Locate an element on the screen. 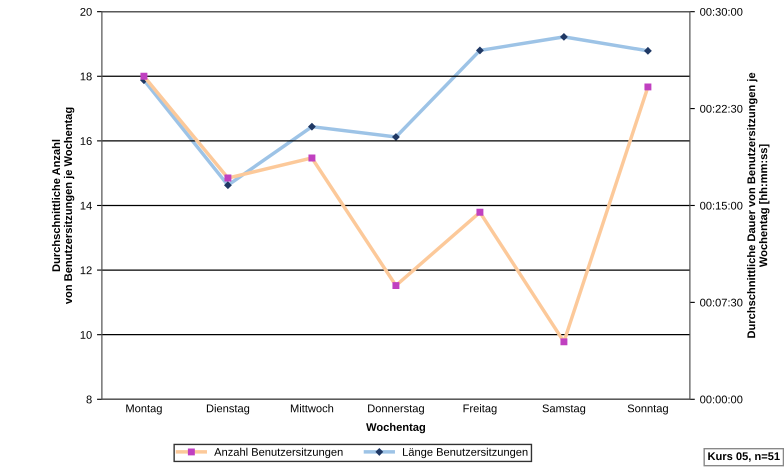 The image size is (784, 467). y-axis-title: Durchschnittliche Anzahl von Benutzersitzungen je Wochentag is located at coordinates (63, 206).